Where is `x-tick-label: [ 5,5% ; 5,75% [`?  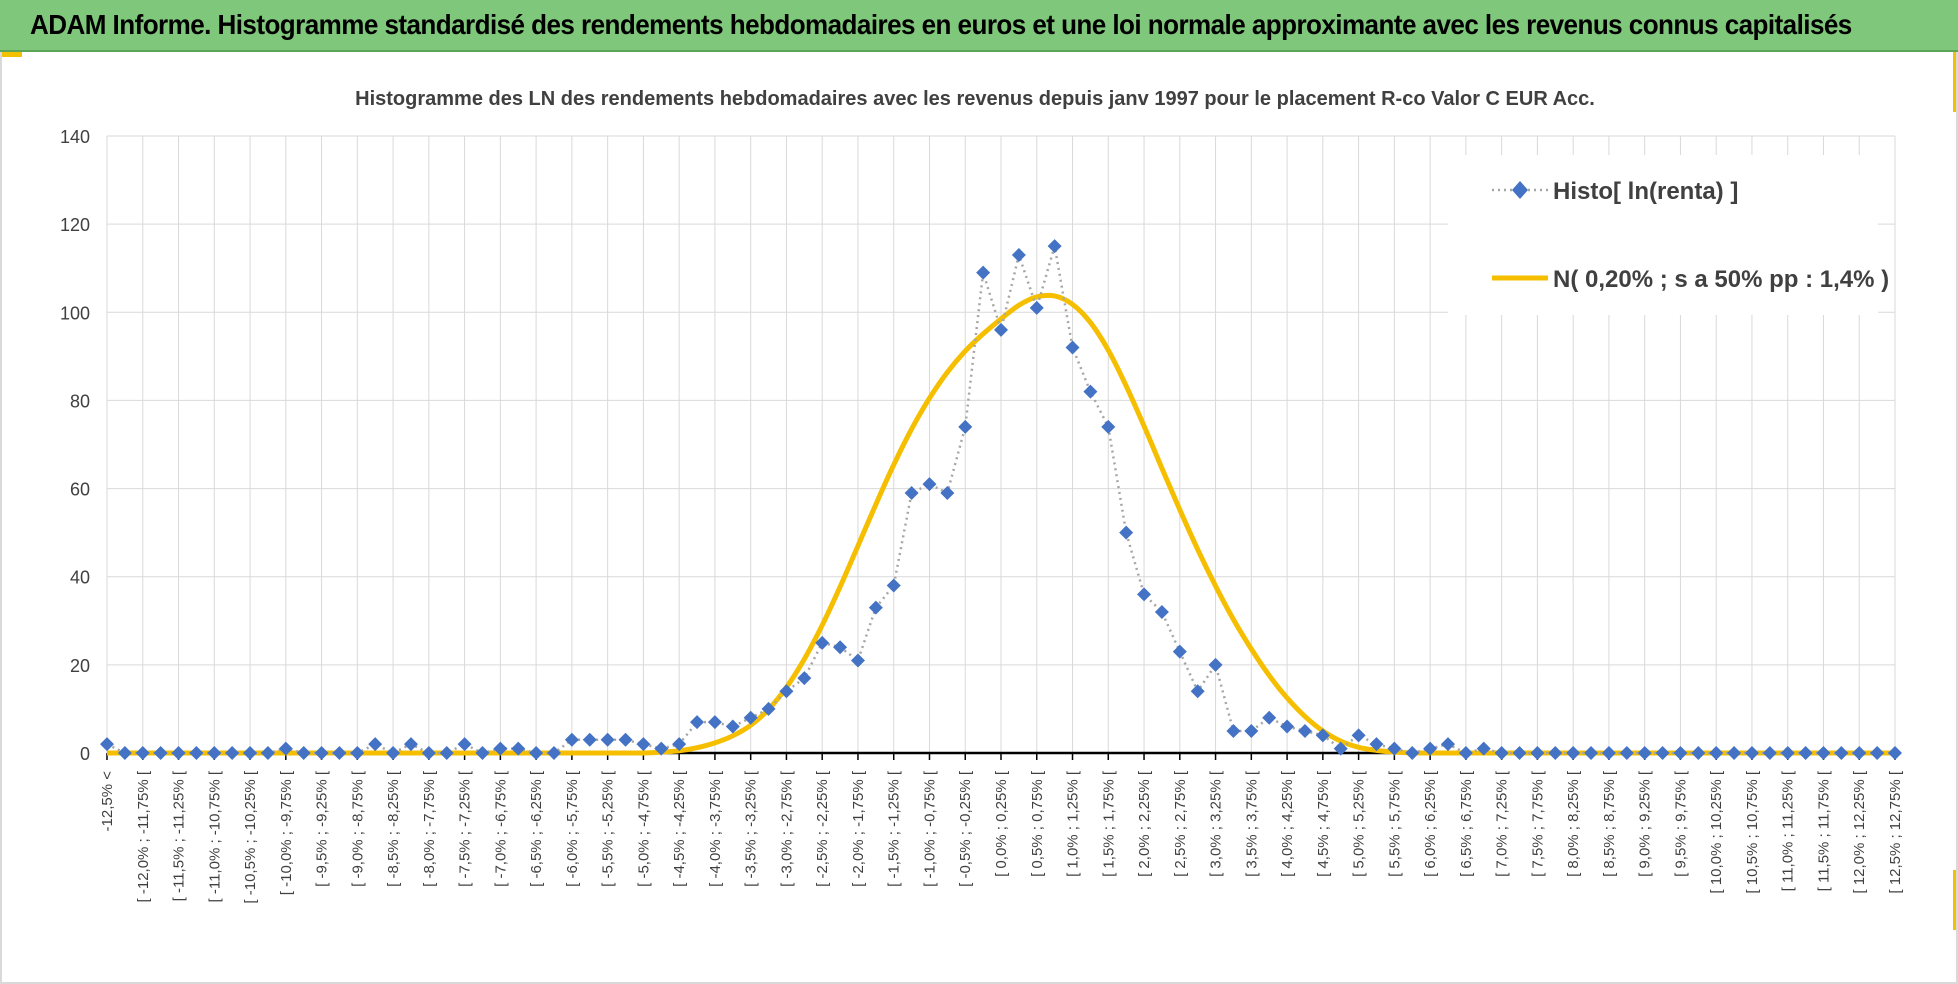
x-tick-label: [ 5,5% ; 5,75% [ is located at coordinates (1394, 823).